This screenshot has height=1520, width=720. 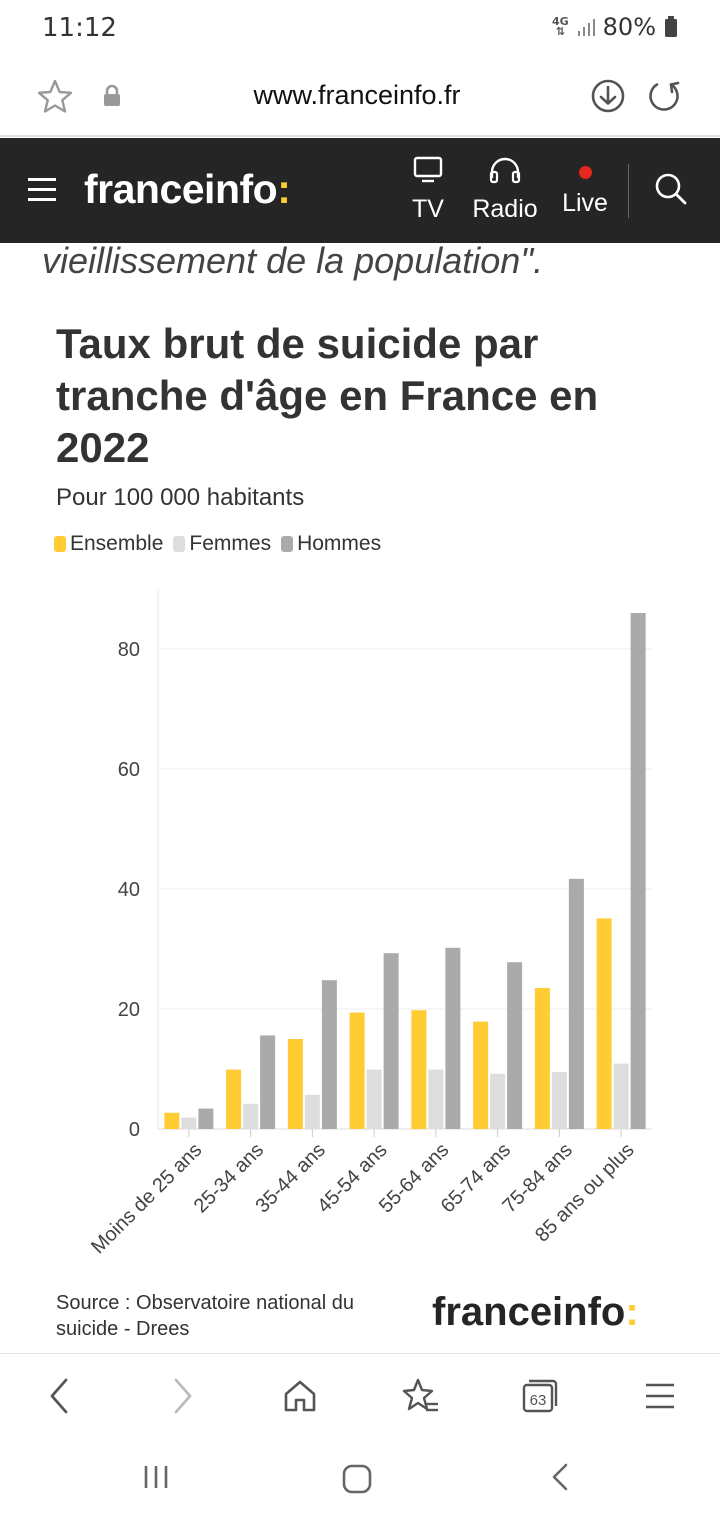 I want to click on status-time: 11:12, so click(x=79, y=28).